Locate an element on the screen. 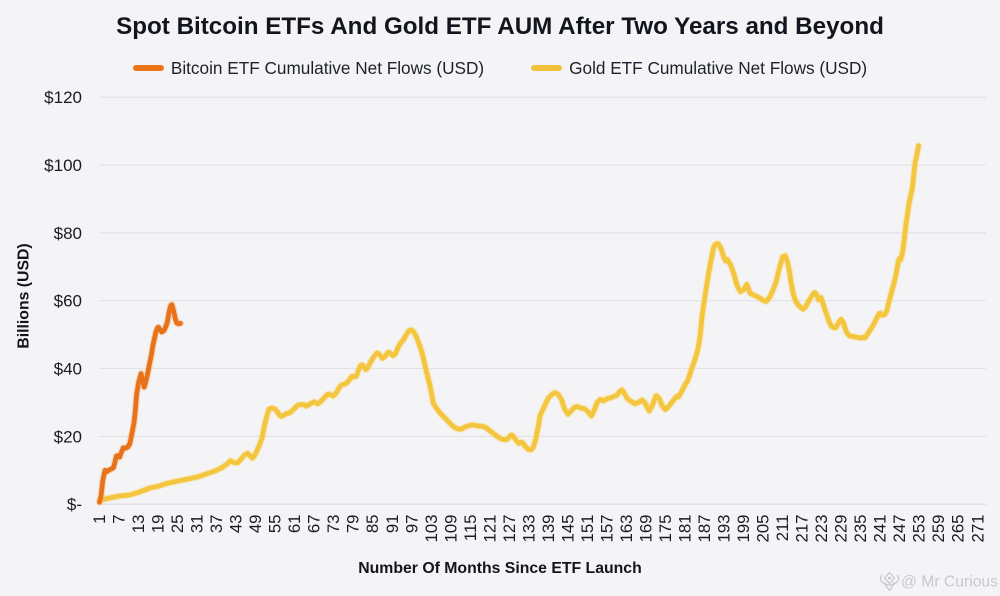 This screenshot has height=596, width=1000. svg-text: 61 is located at coordinates (294, 524).